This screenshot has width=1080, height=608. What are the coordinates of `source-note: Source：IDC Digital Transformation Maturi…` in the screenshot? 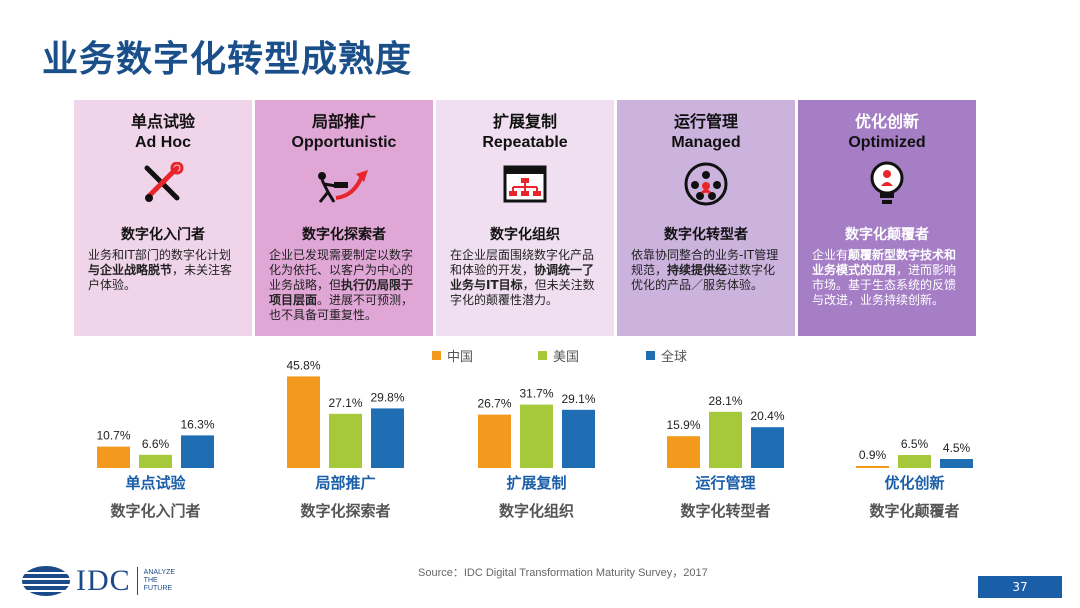 It's located at (563, 573).